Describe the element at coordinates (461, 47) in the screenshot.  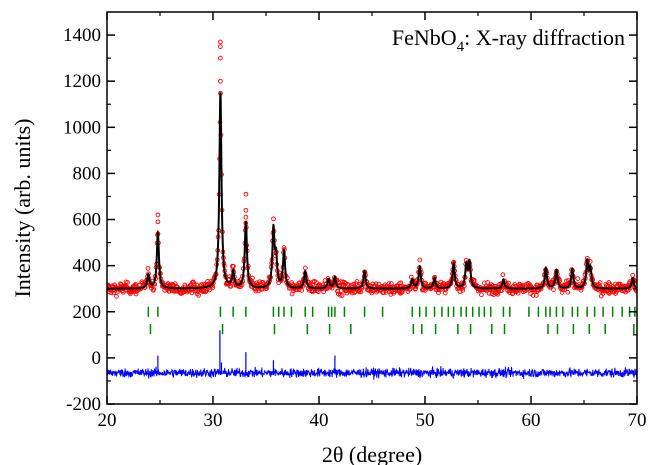
I see `annotation-subscript: 4` at that location.